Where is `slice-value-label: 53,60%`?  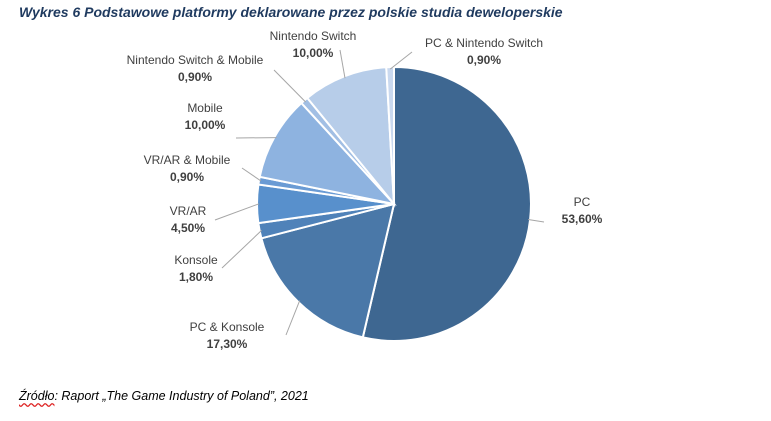 slice-value-label: 53,60% is located at coordinates (582, 219).